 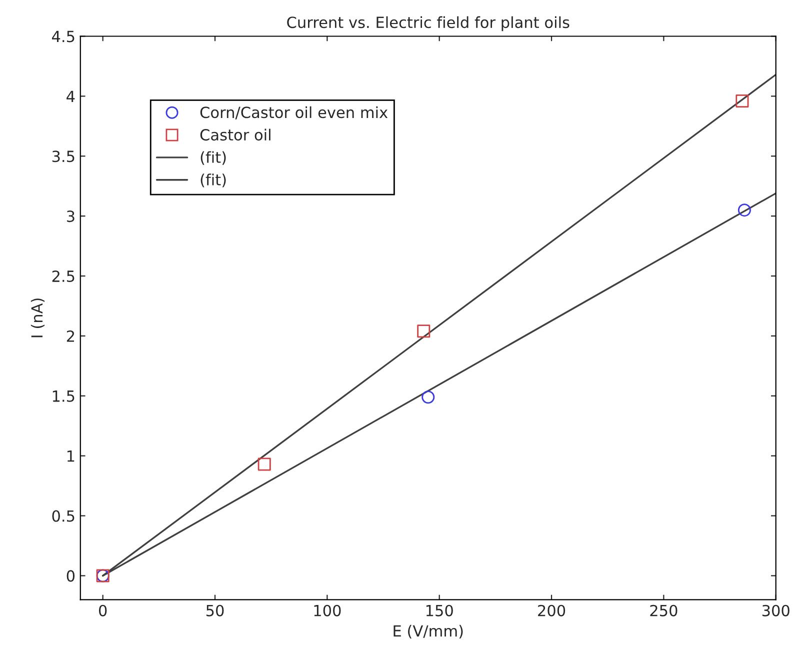 What do you see at coordinates (63, 36) in the screenshot?
I see `y-tick-label: 4.5` at bounding box center [63, 36].